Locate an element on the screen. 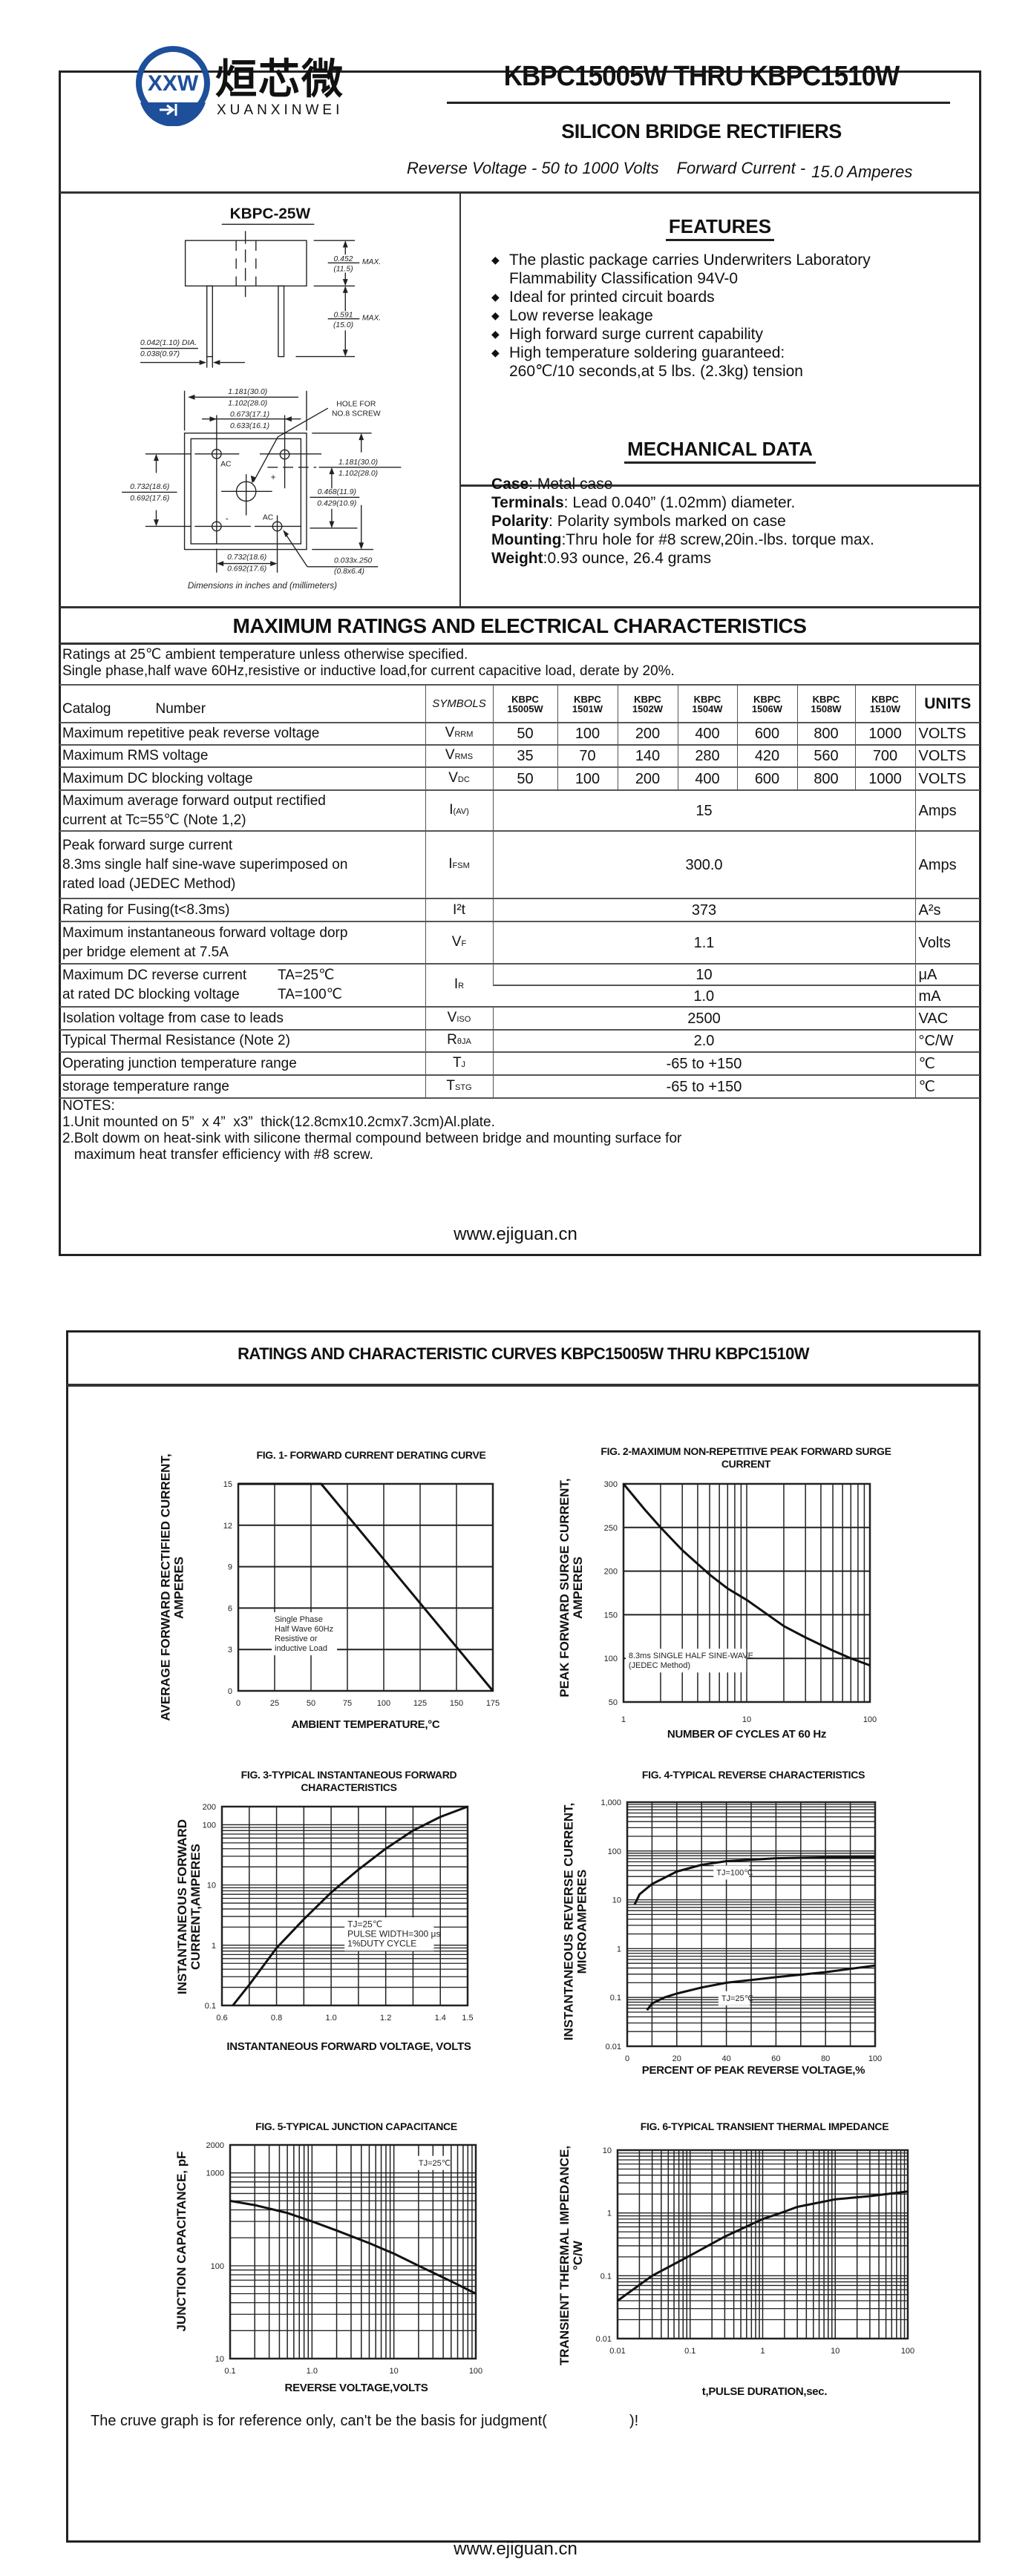  parameter-label: Rating for Fusing(t<8.3ms) is located at coordinates (242, 909).